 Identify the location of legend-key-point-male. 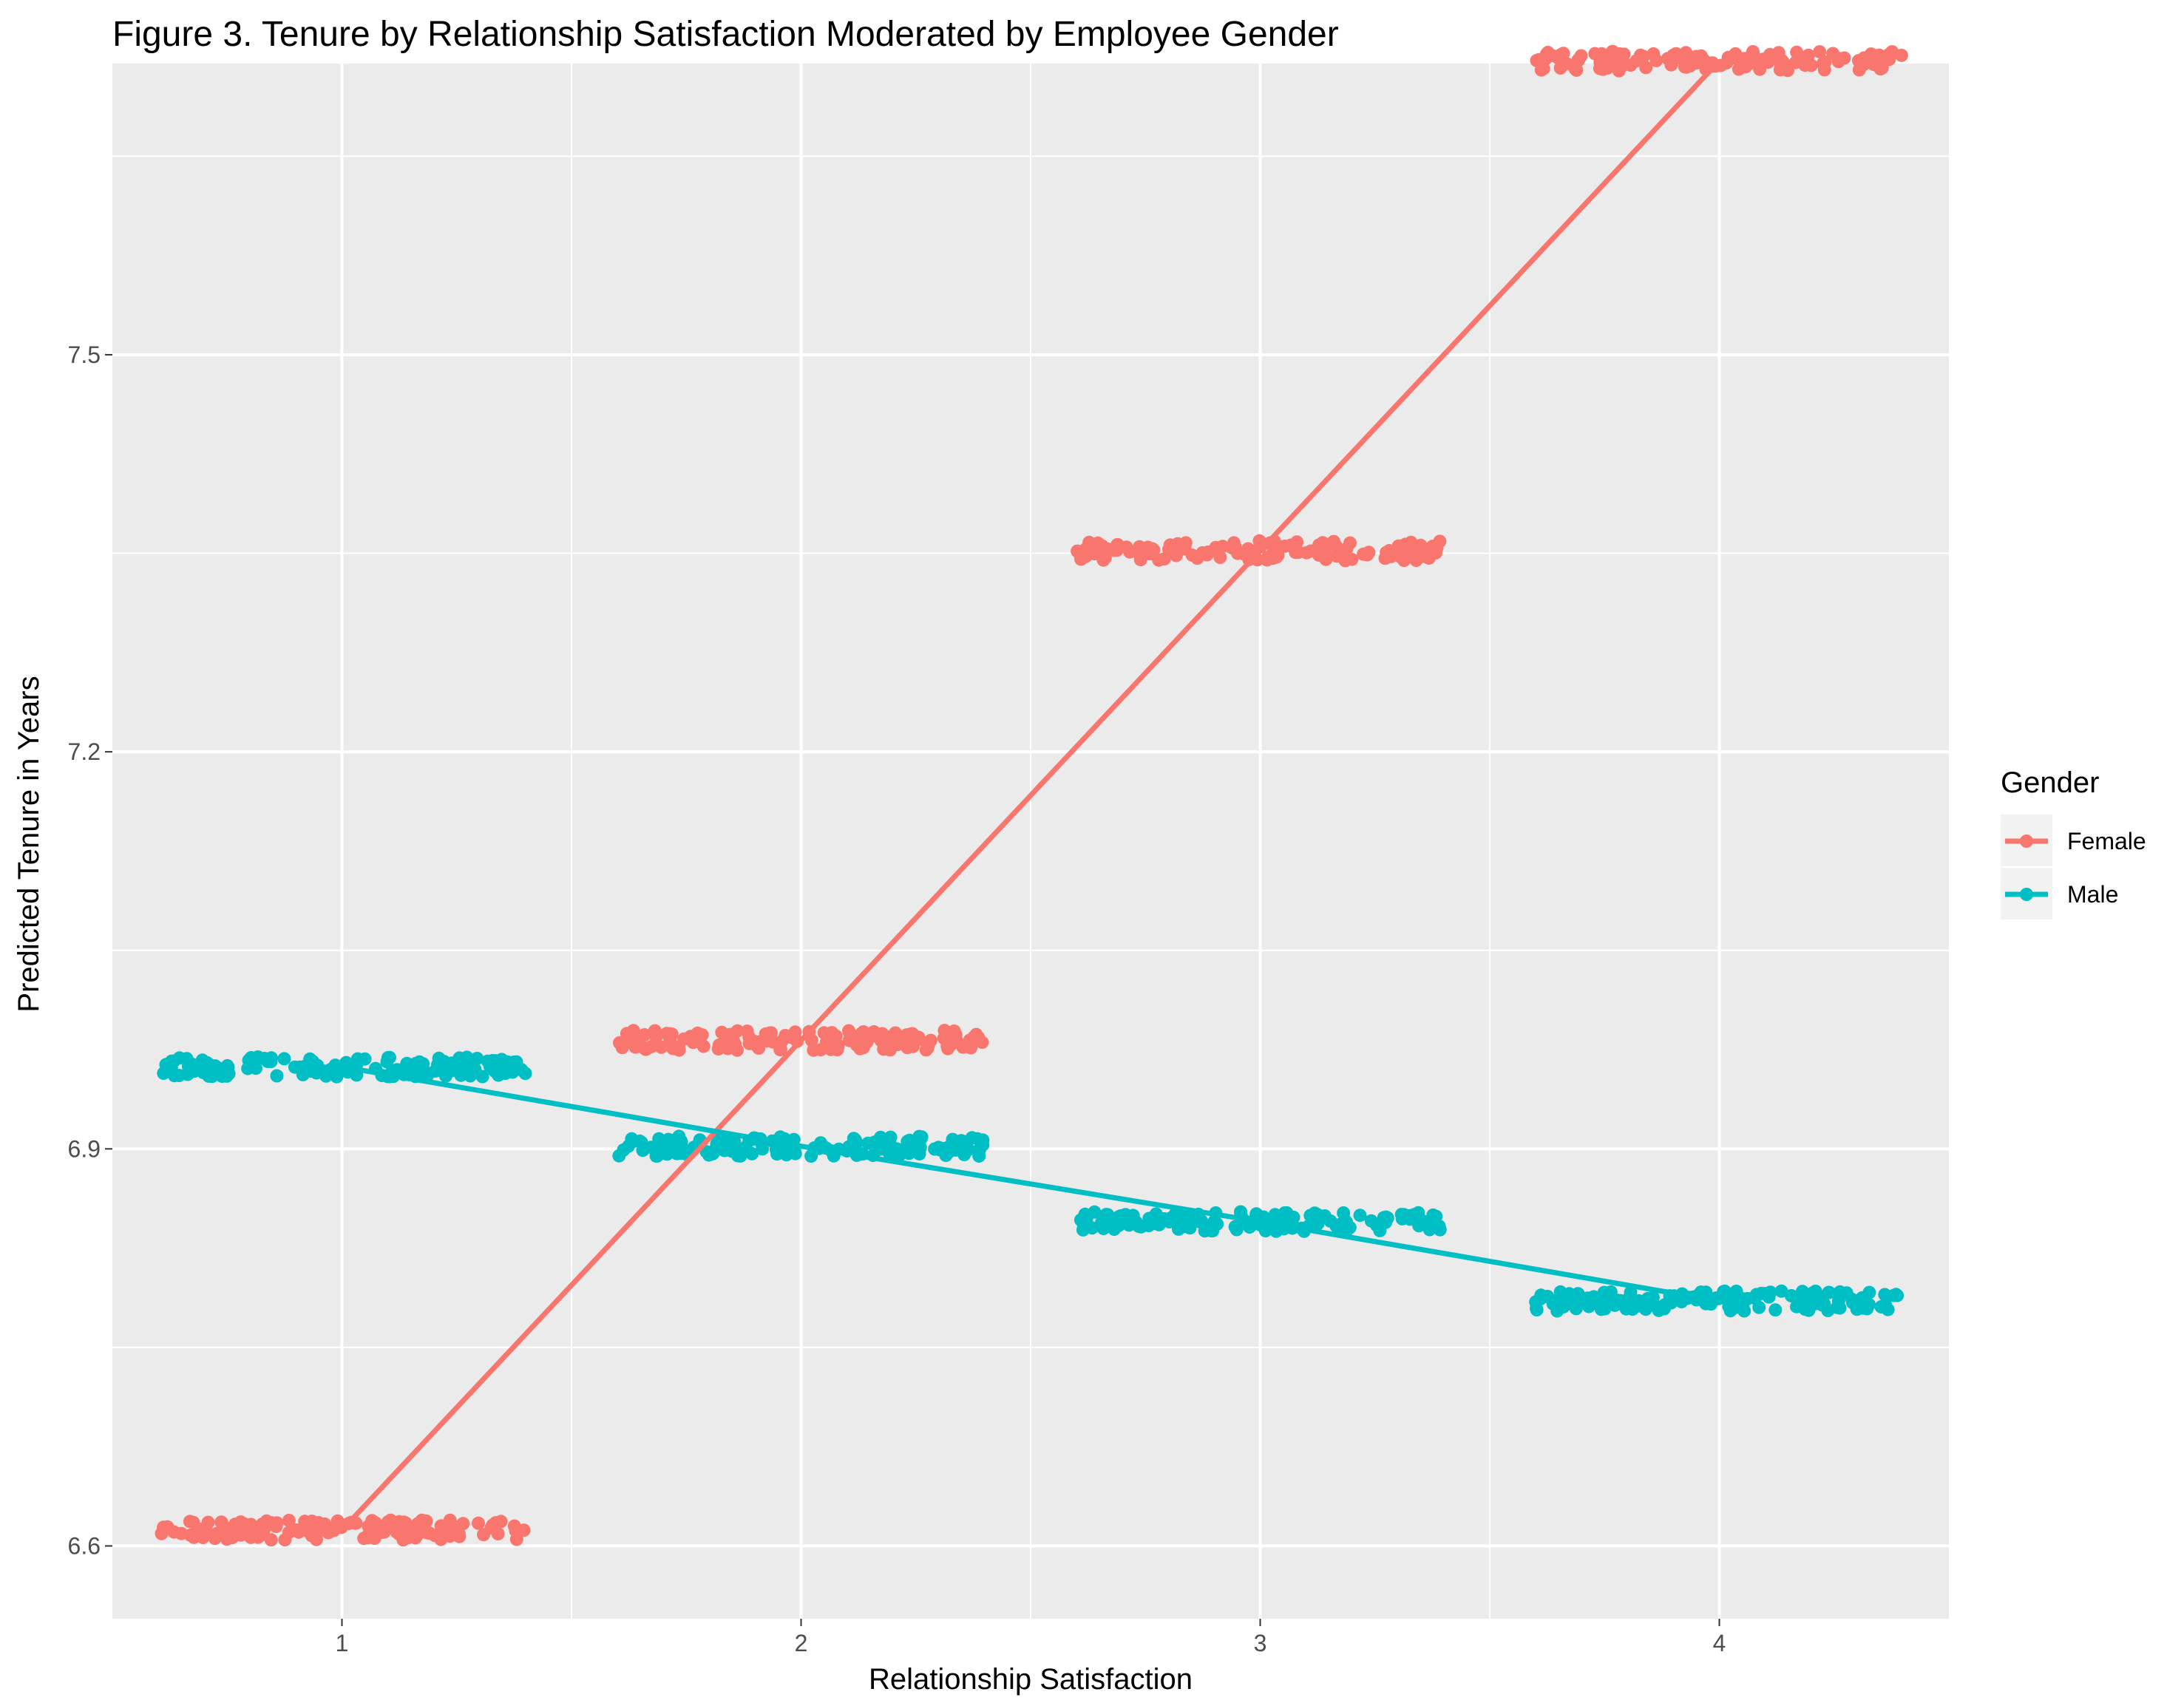
(2026, 895).